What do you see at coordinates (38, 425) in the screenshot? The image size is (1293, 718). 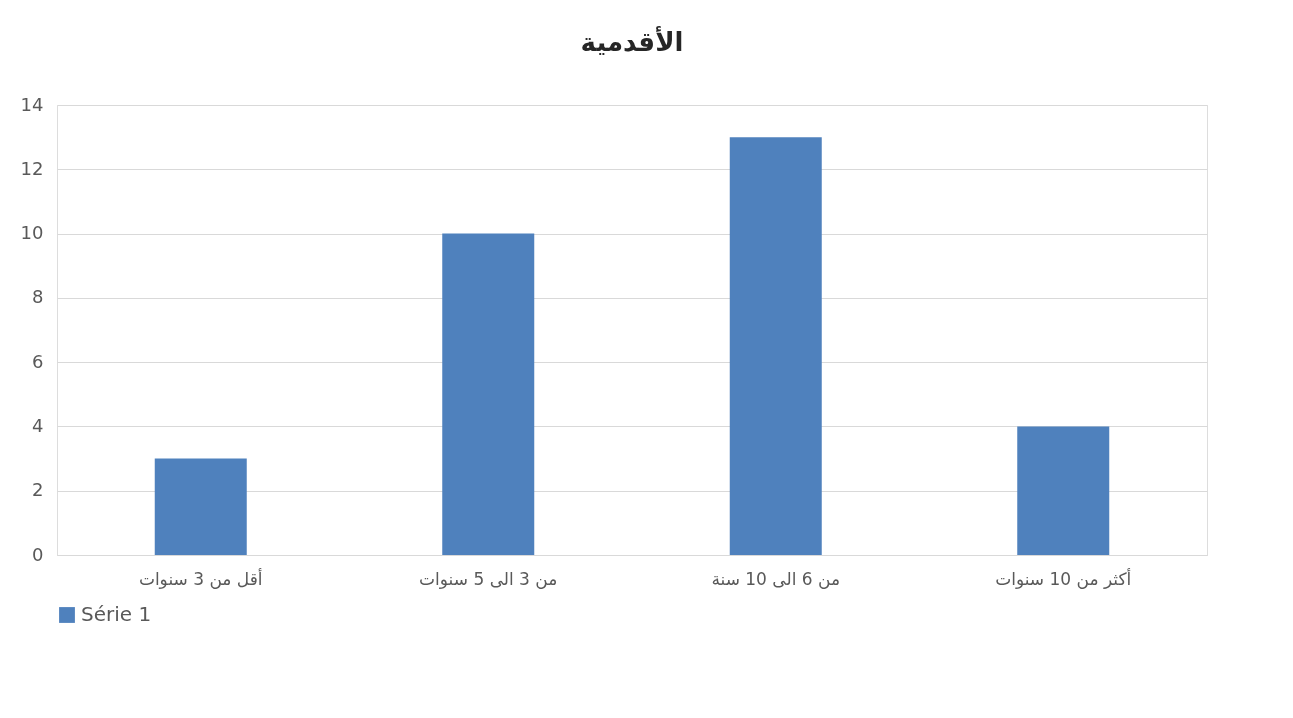 I see `y-tick-label: 4` at bounding box center [38, 425].